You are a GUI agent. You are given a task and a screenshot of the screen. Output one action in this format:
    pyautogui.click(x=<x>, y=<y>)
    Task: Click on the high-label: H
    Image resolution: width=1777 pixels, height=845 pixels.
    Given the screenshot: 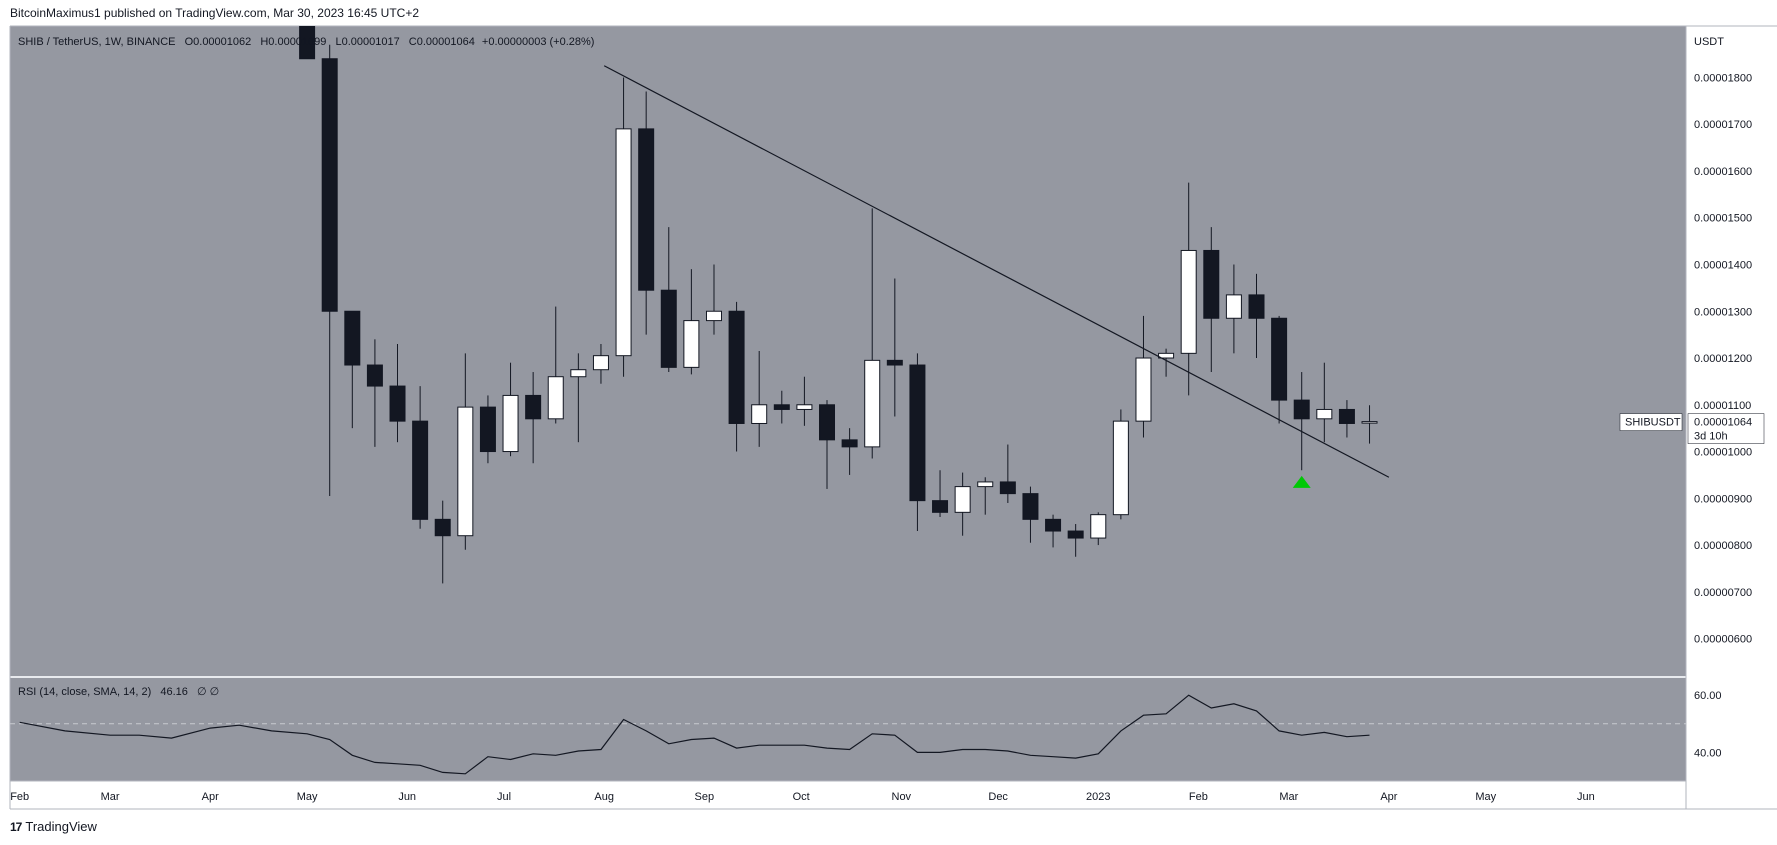 What is the action you would take?
    pyautogui.click(x=264, y=42)
    